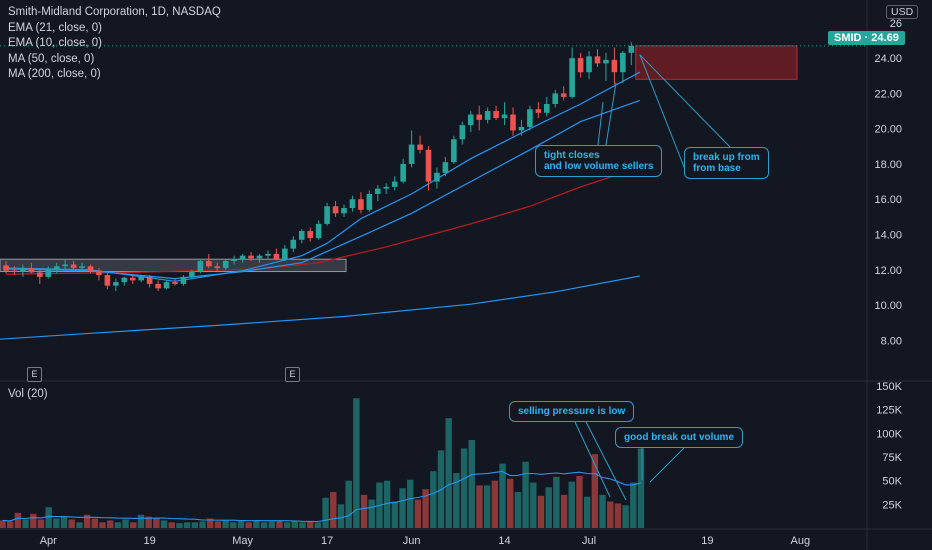 Image resolution: width=932 pixels, height=550 pixels. I want to click on date-tick-label: Jul, so click(589, 541).